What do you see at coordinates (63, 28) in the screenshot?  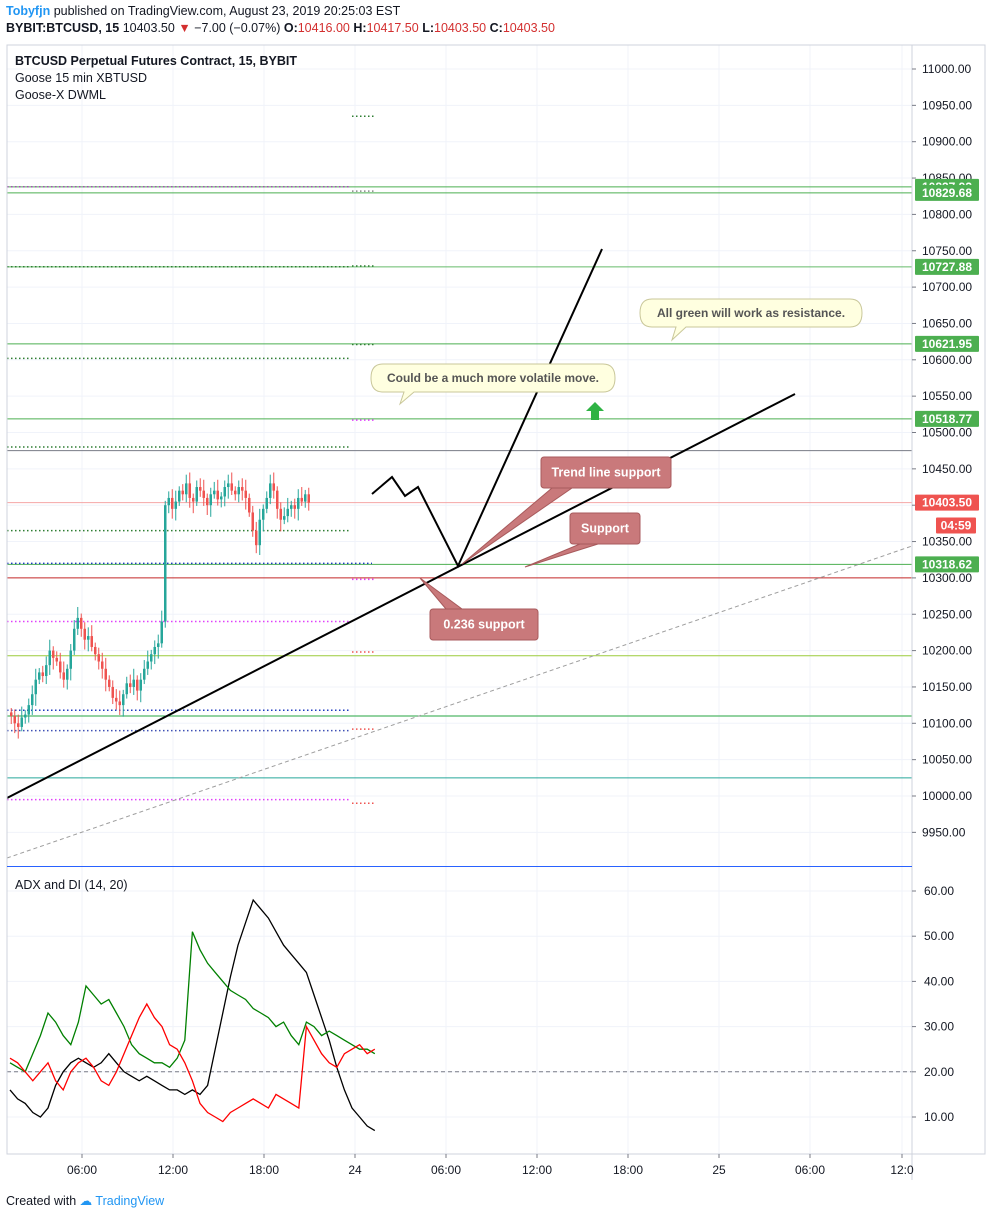 I see `symbol-name: BYBIT:BTCUSD, 15` at bounding box center [63, 28].